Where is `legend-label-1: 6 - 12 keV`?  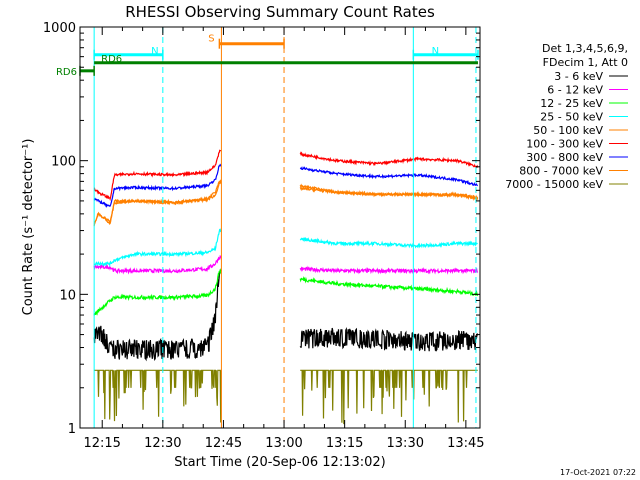
legend-label-1: 6 - 12 keV is located at coordinates (575, 90).